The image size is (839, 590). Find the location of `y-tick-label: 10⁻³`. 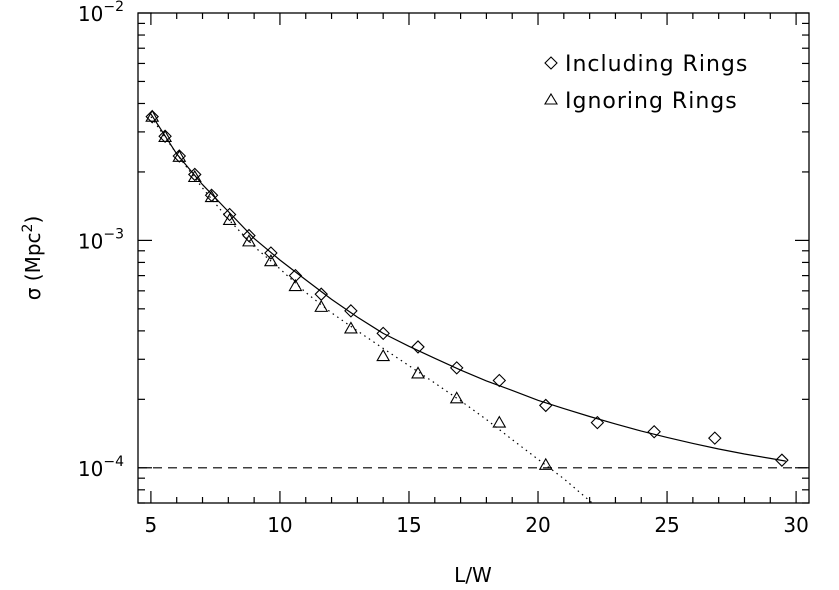

y-tick-label: 10⁻³ is located at coordinates (101, 239).